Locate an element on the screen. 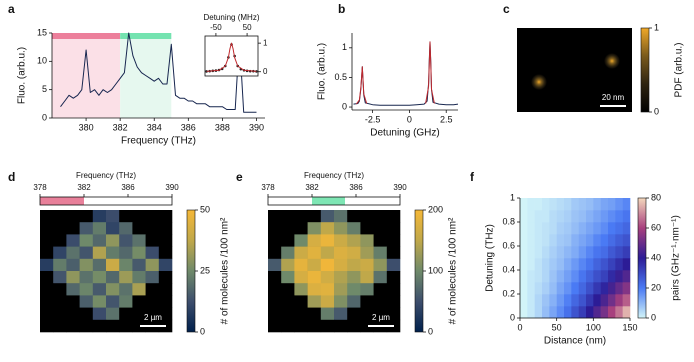 This screenshot has height=362, width=694. x-tick-label: 384 is located at coordinates (154, 127).